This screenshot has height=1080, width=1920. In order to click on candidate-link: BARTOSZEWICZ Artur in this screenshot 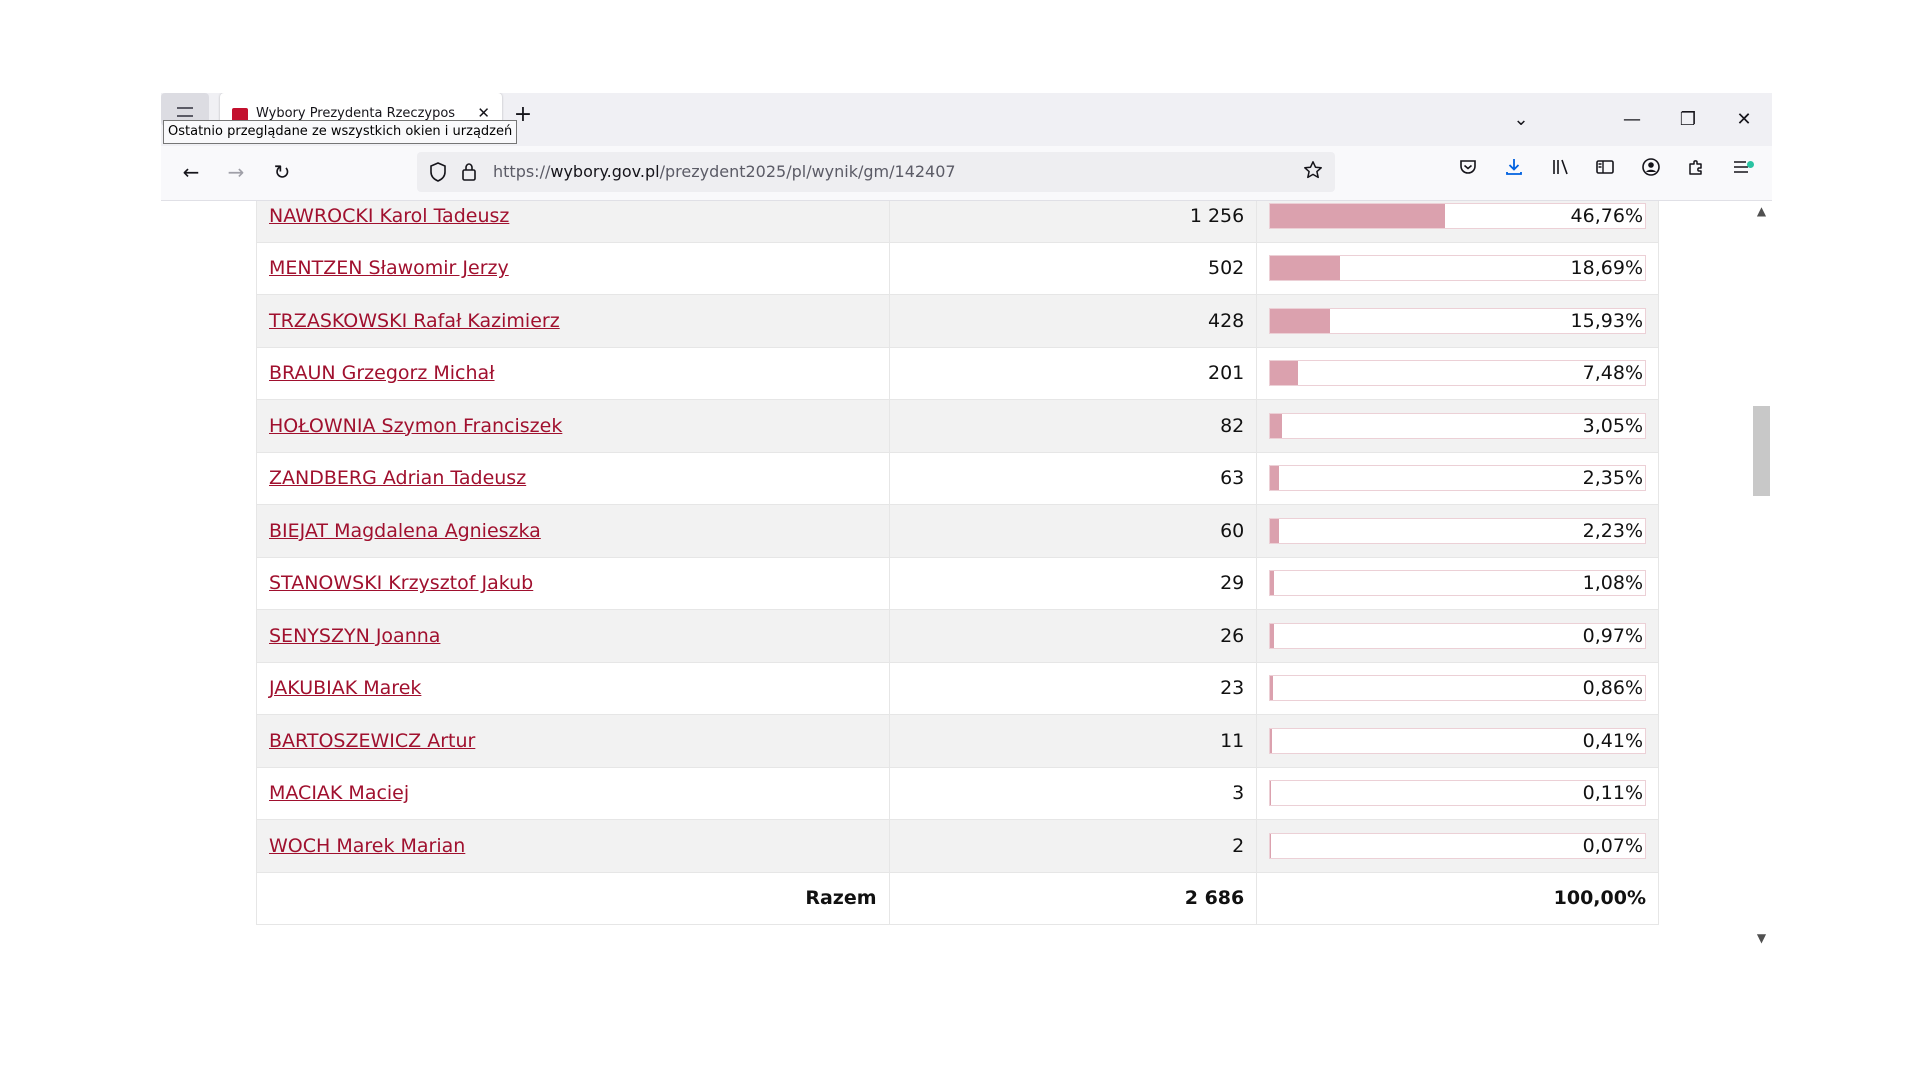, I will do `click(372, 740)`.